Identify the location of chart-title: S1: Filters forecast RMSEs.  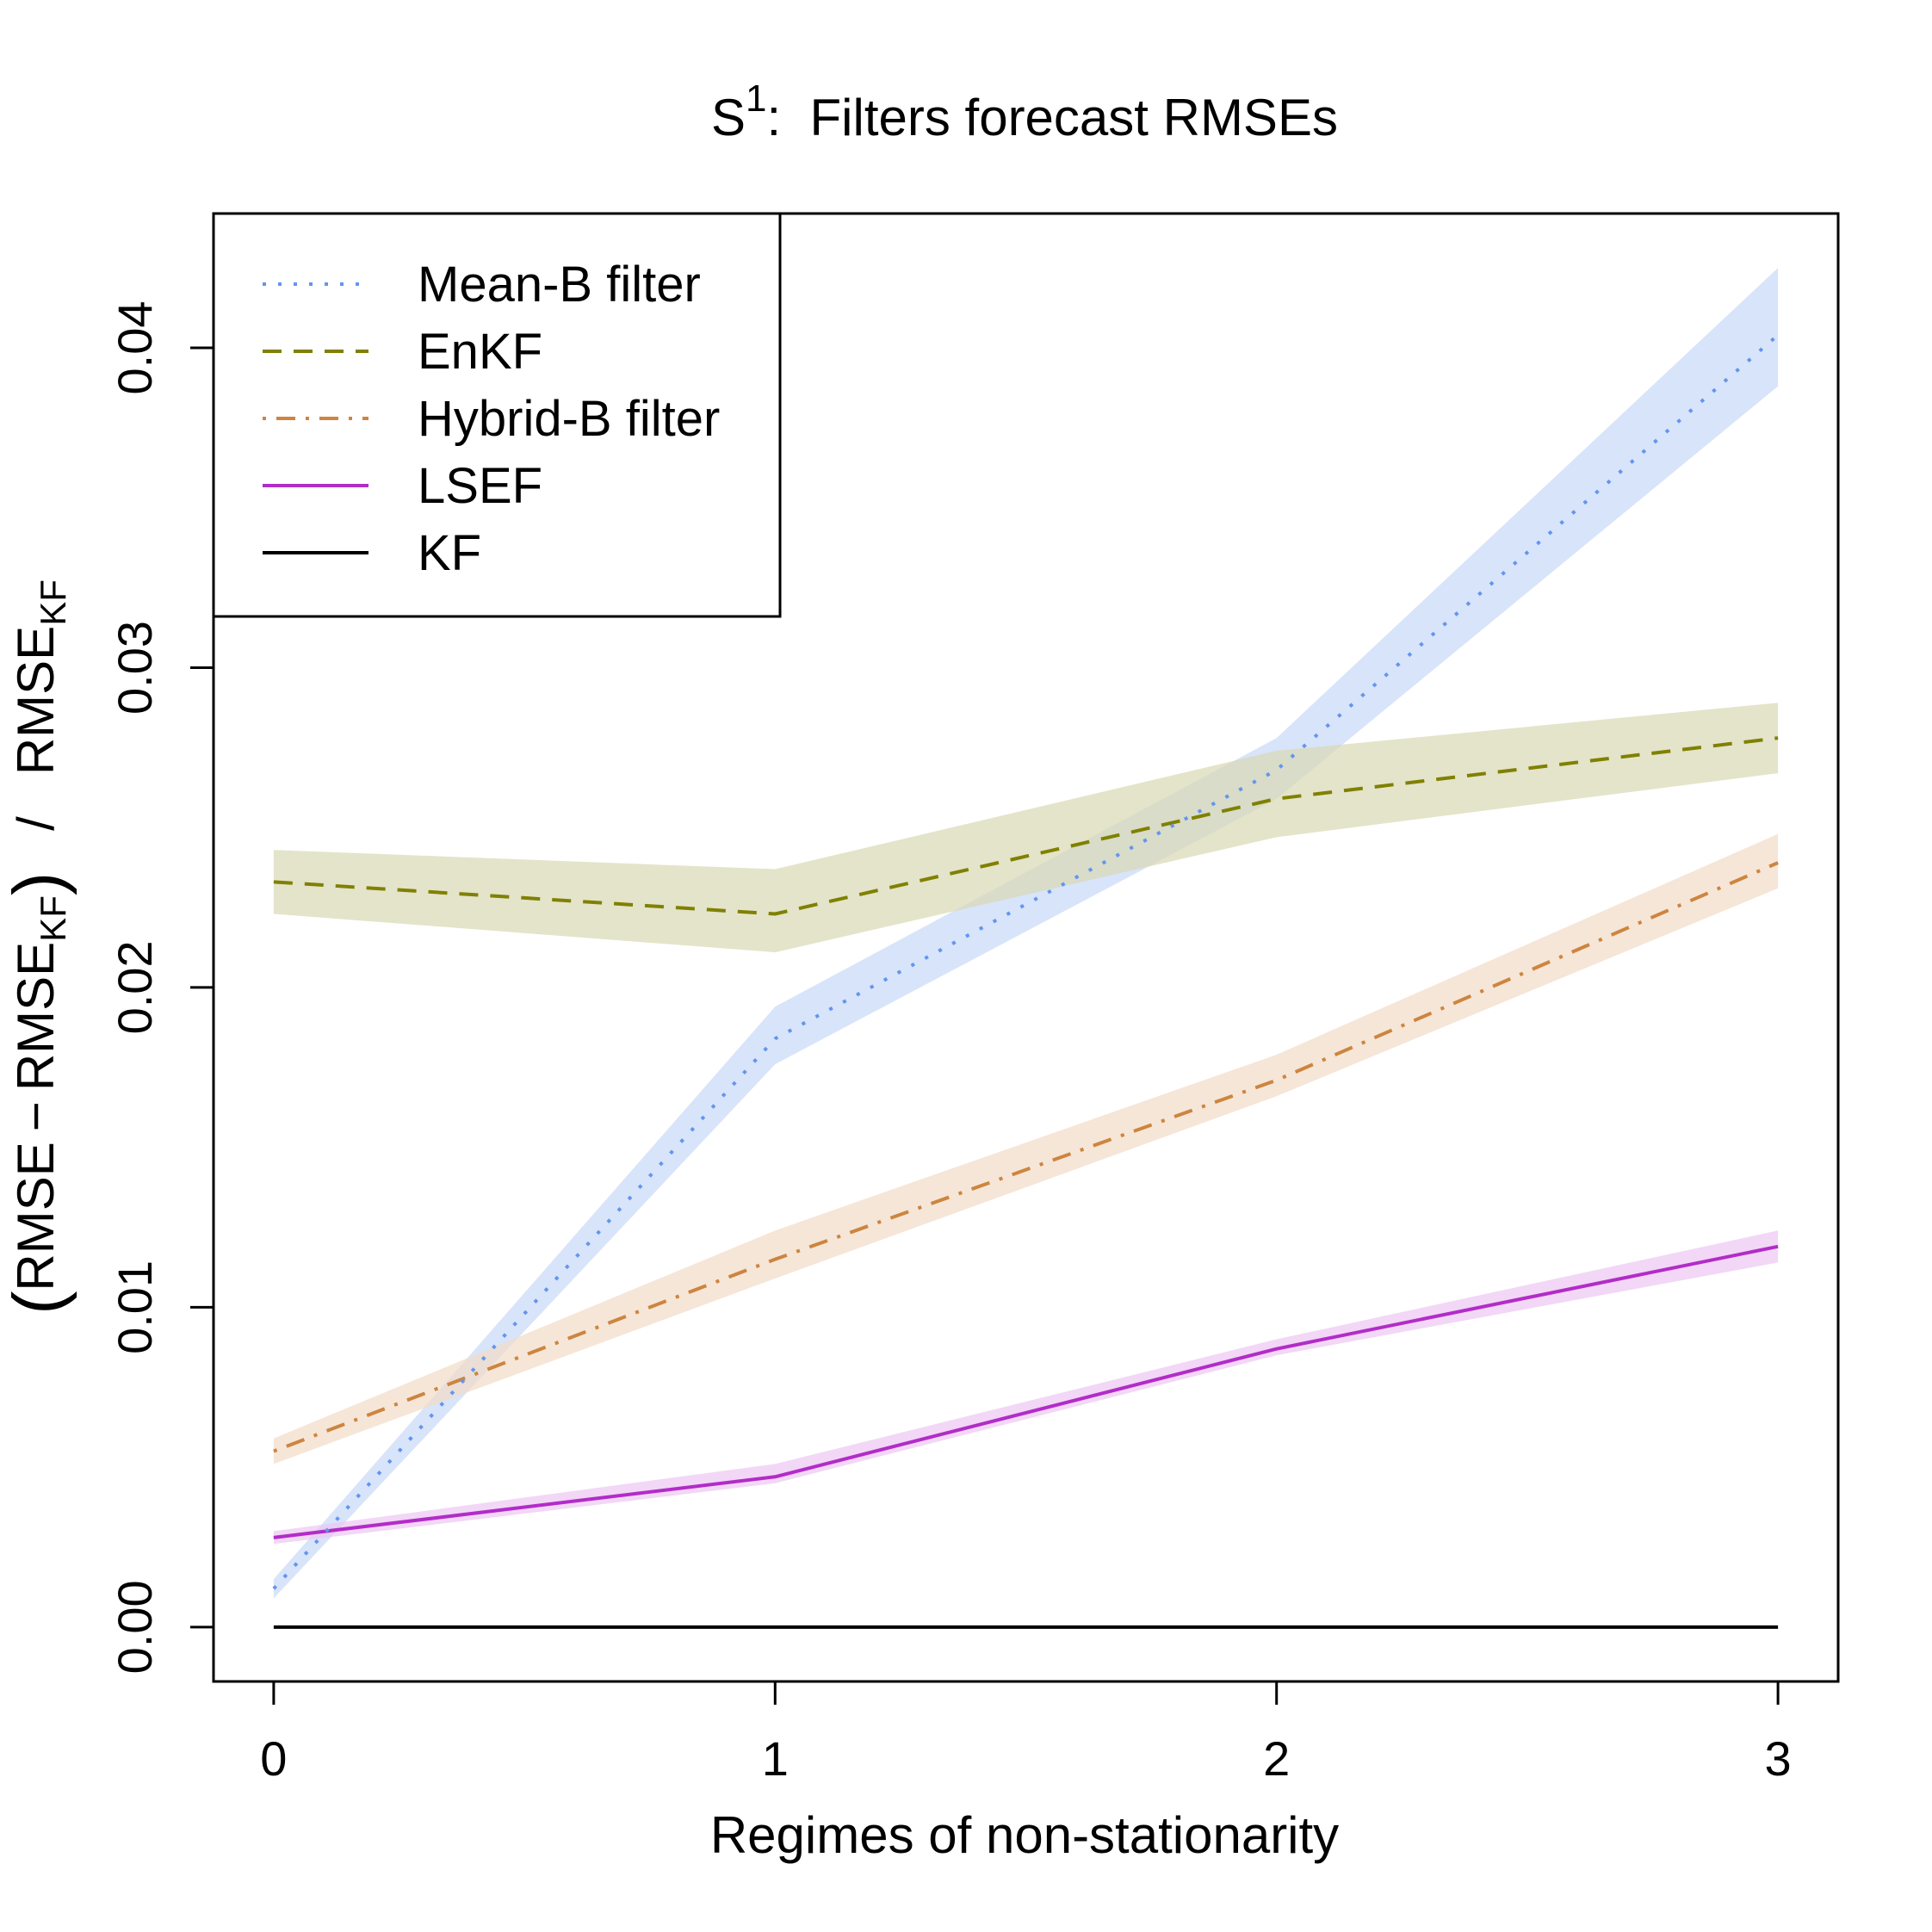
(1024, 112).